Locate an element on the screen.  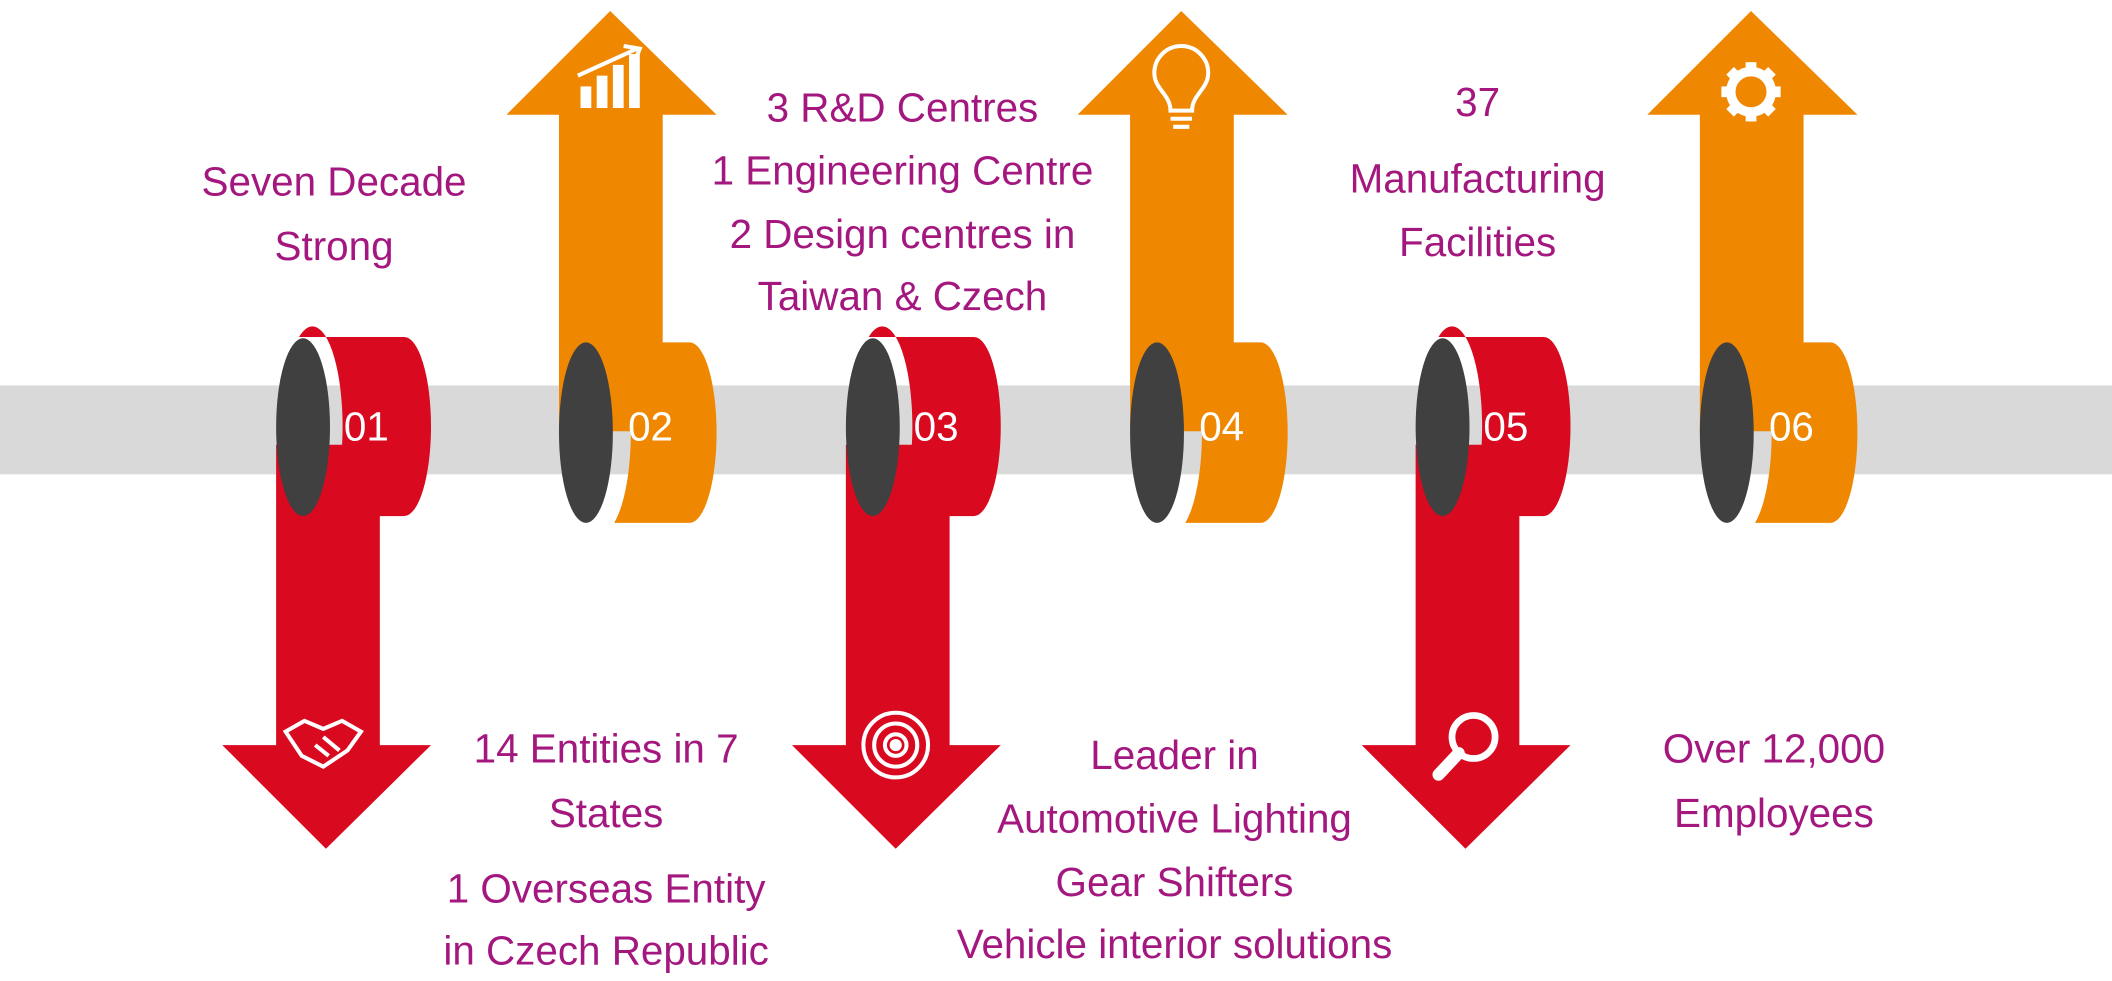
handshake-icon is located at coordinates (323, 743).